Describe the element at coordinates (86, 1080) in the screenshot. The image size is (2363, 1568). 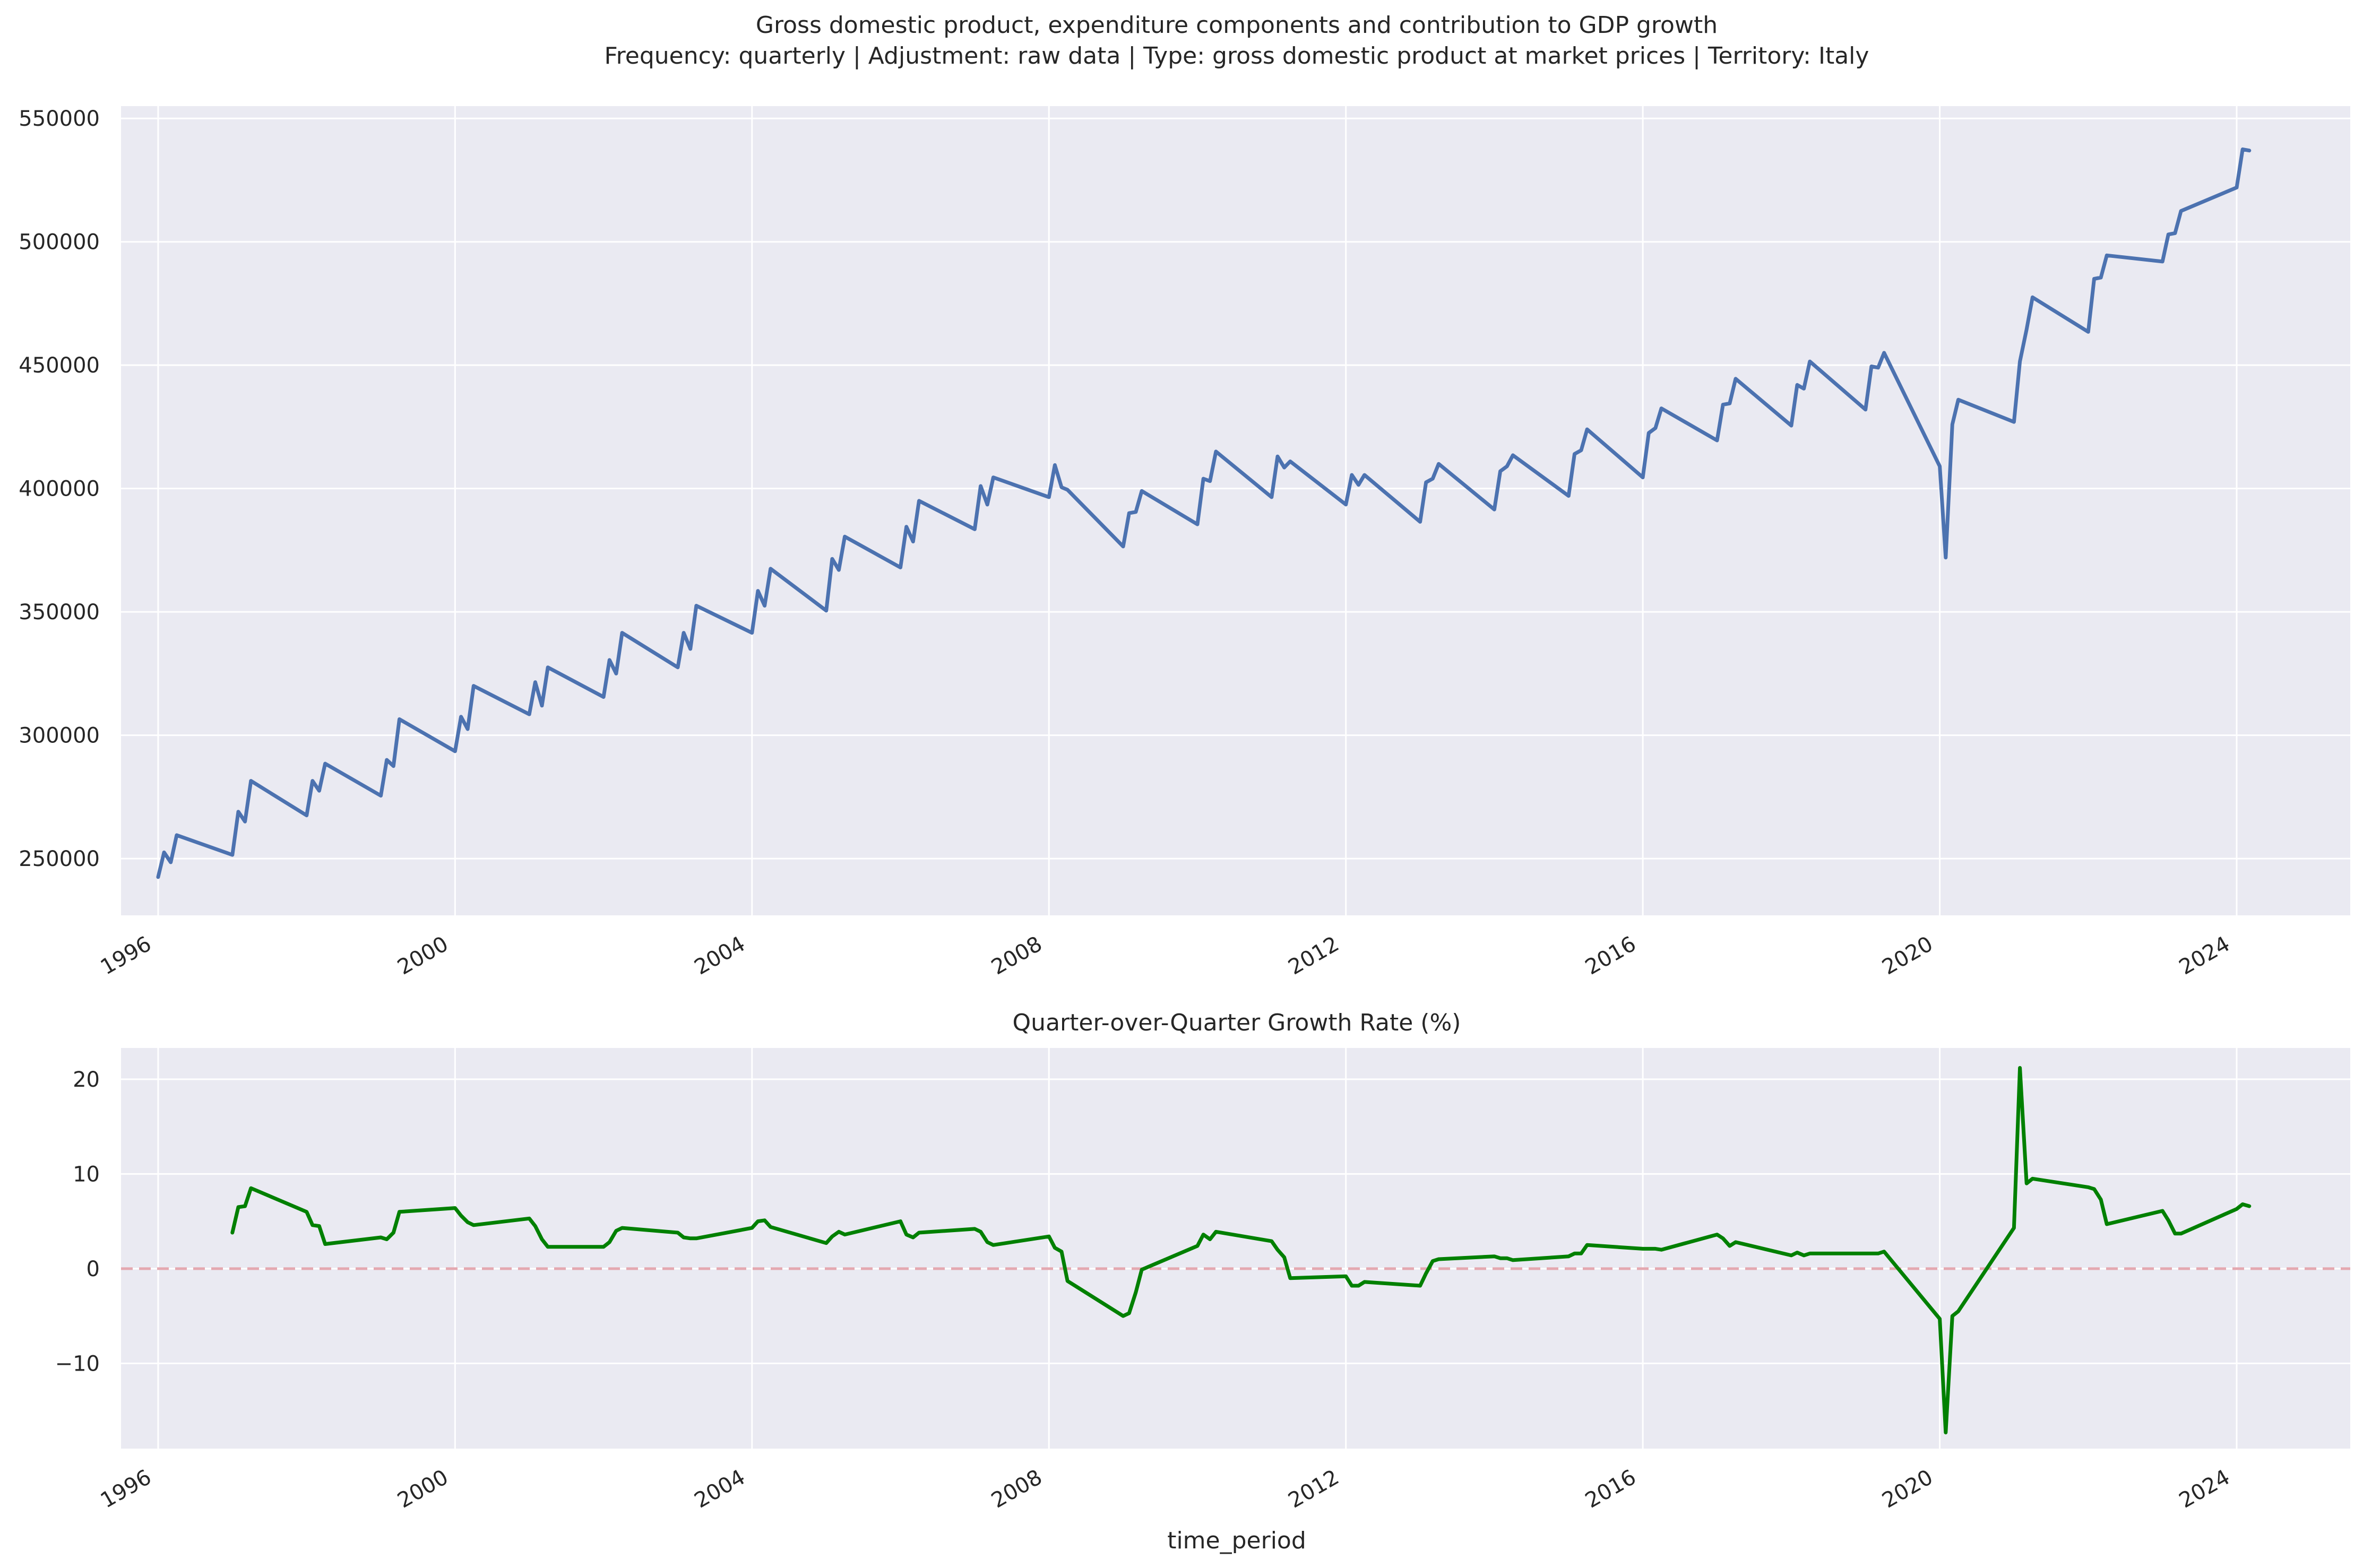
I see `y-tick-label: 20` at that location.